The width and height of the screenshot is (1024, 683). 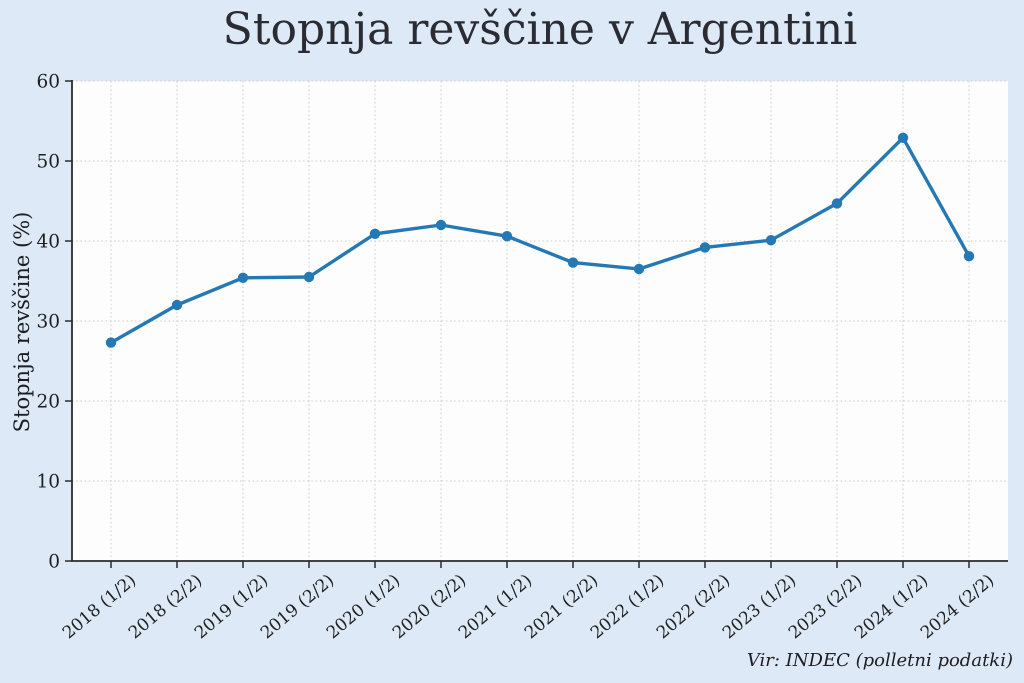 I want to click on chart-title: Stopnja revščine v Argentini, so click(x=540, y=29).